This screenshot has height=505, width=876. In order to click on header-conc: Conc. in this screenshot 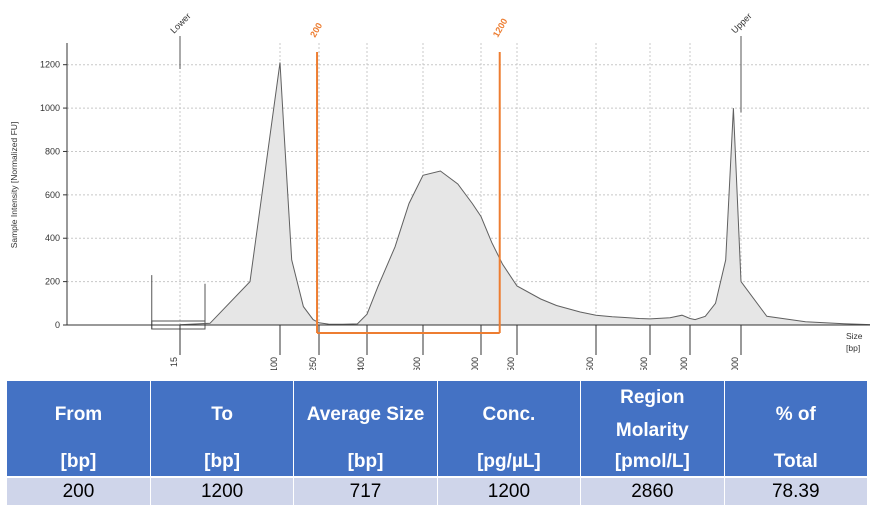, I will do `click(509, 414)`.